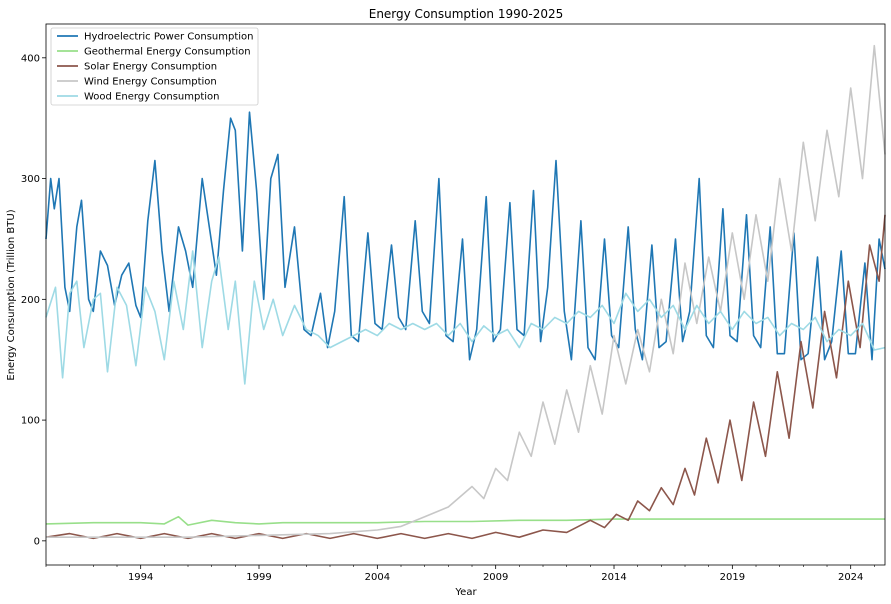 This screenshot has width=891, height=604. I want to click on x-tick-label: 1994, so click(140, 577).